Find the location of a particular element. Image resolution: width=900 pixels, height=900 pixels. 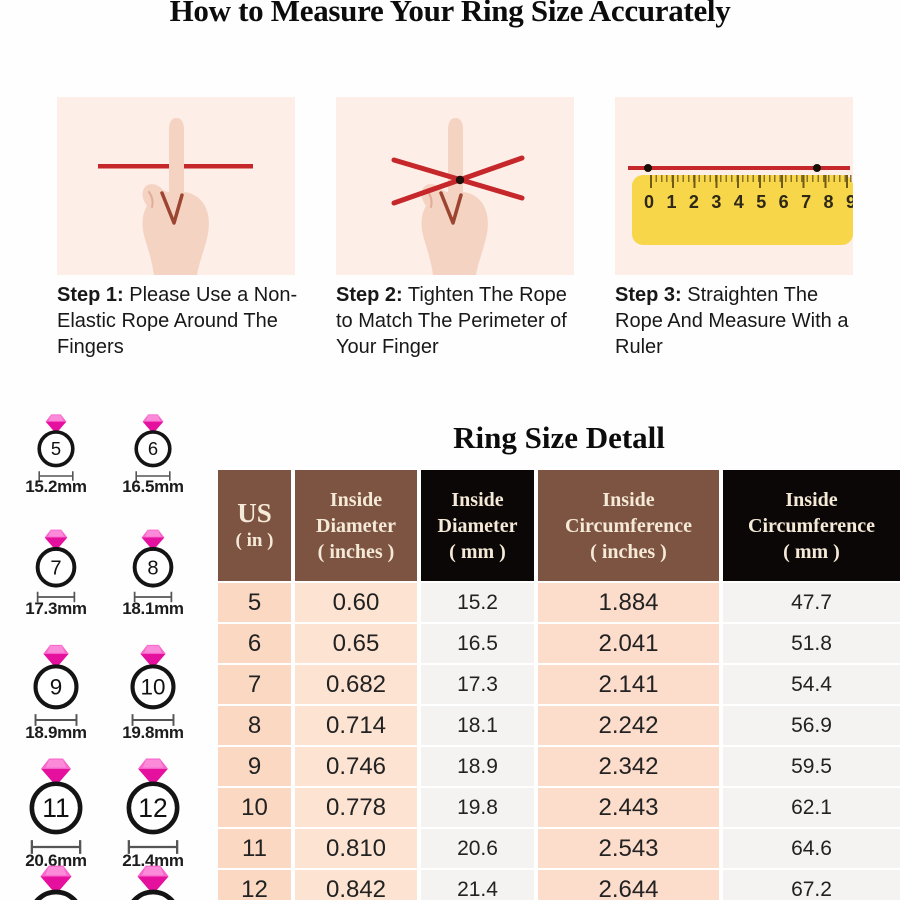

ring-size-number: 6 is located at coordinates (153, 448).